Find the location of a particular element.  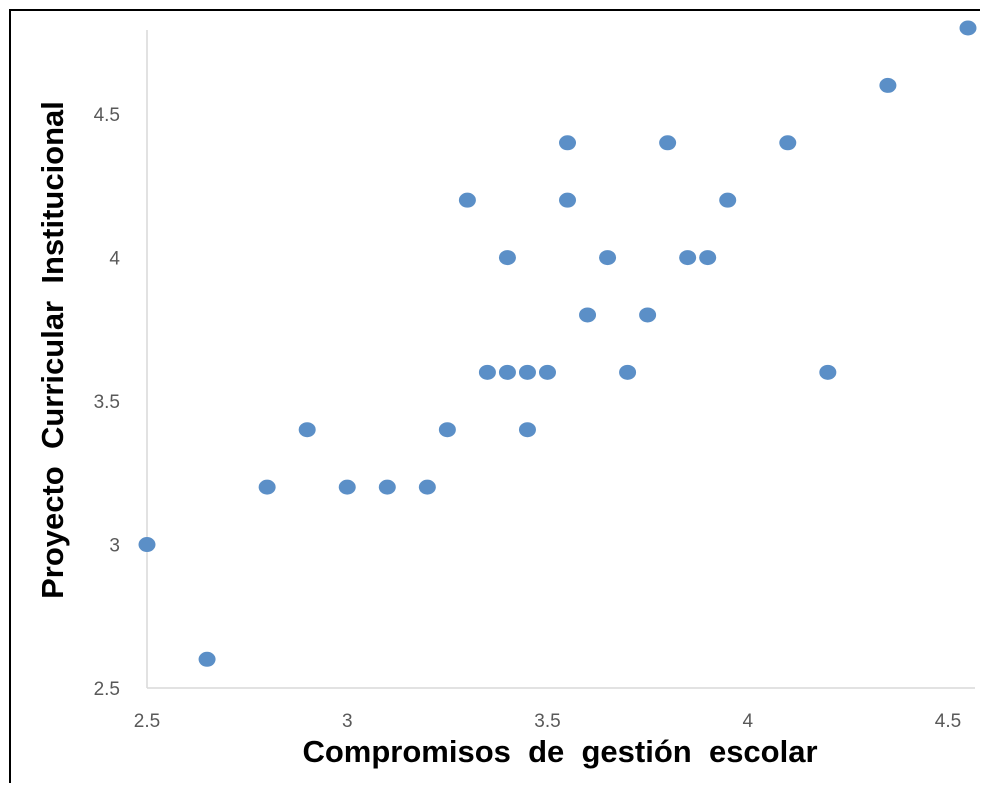

y-tick-label: 3 is located at coordinates (114, 546).